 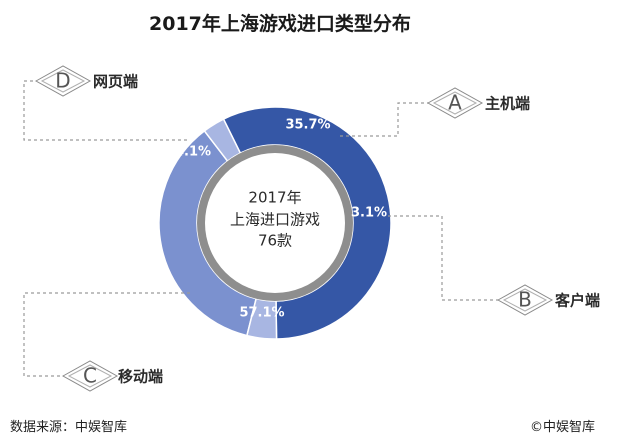 What do you see at coordinates (275, 241) in the screenshot?
I see `center-text-line-3: 76款` at bounding box center [275, 241].